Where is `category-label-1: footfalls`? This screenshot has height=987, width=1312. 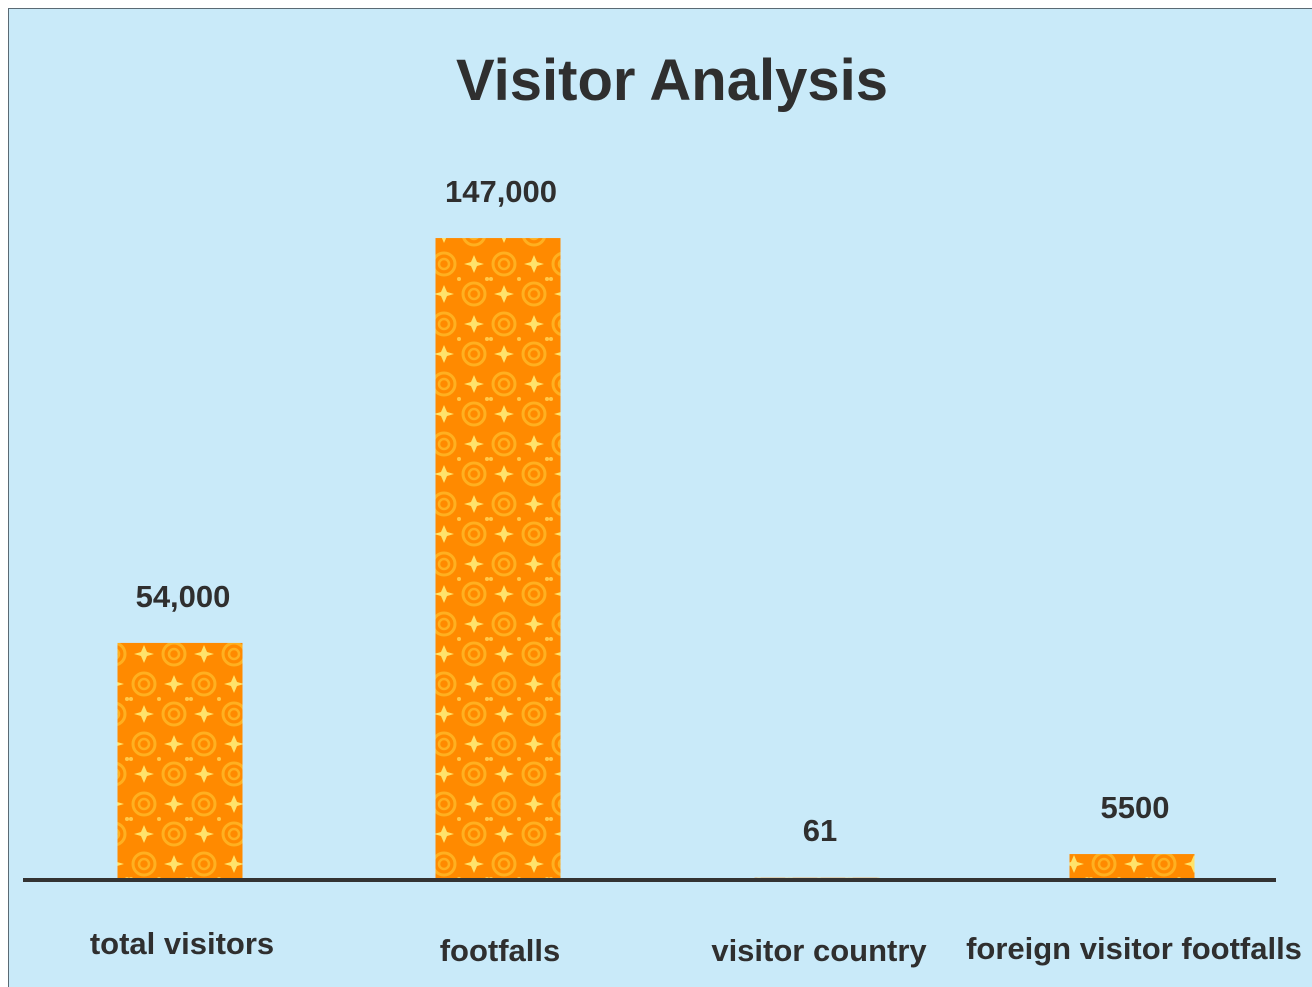 category-label-1: footfalls is located at coordinates (500, 950).